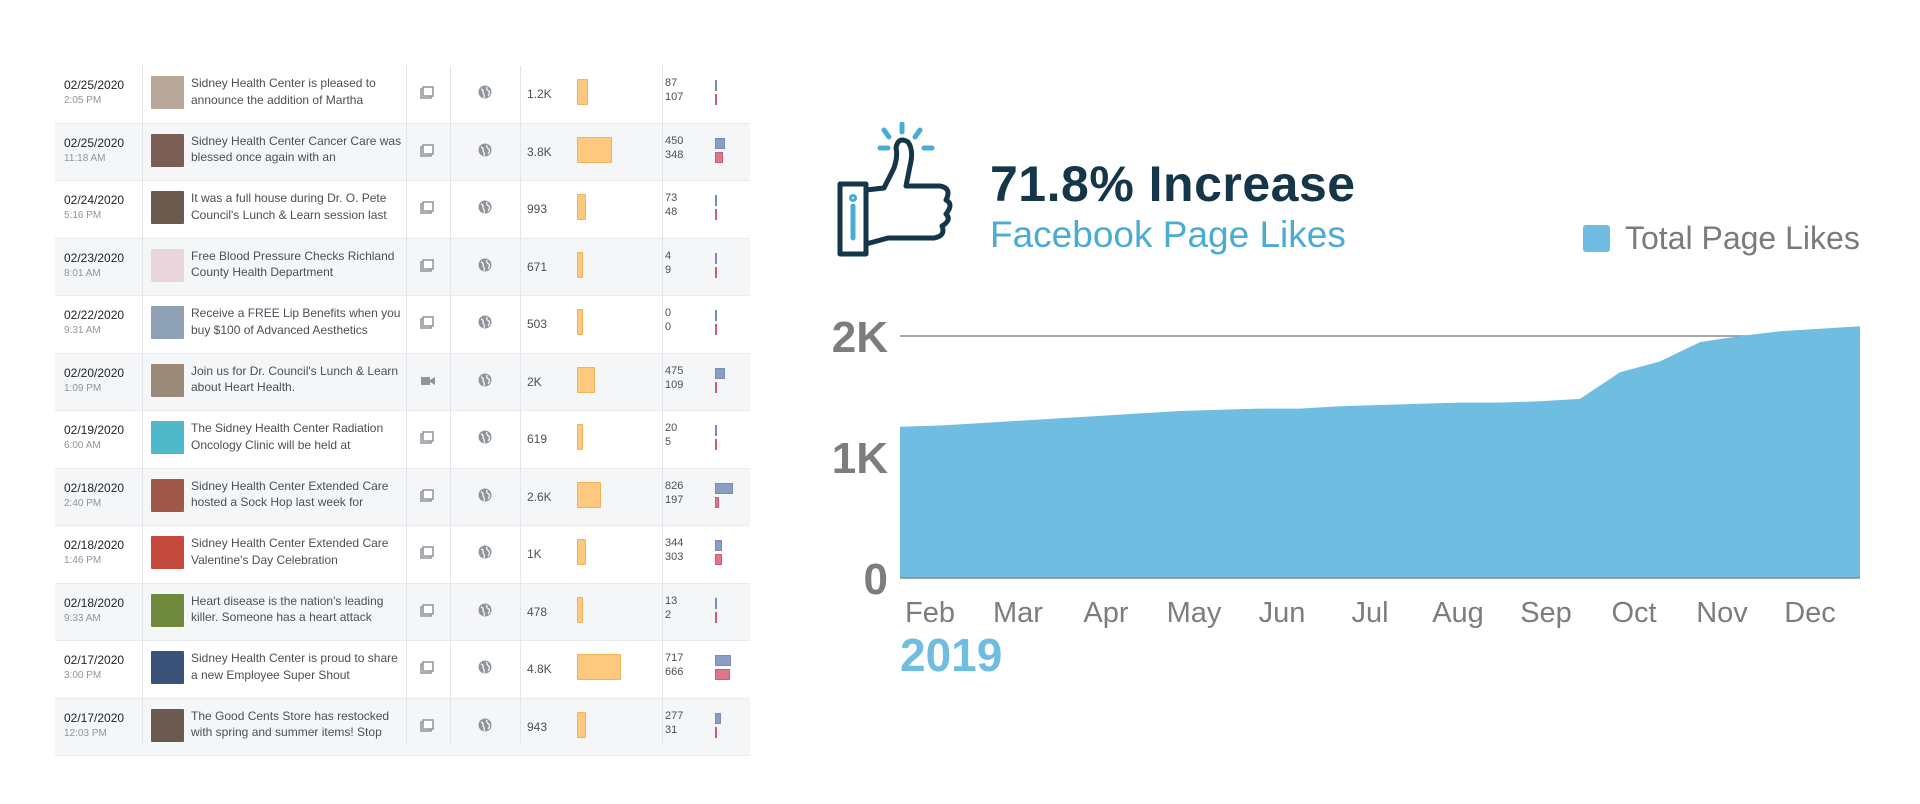 This screenshot has height=804, width=1920. I want to click on engagement-reactions: 303, so click(674, 557).